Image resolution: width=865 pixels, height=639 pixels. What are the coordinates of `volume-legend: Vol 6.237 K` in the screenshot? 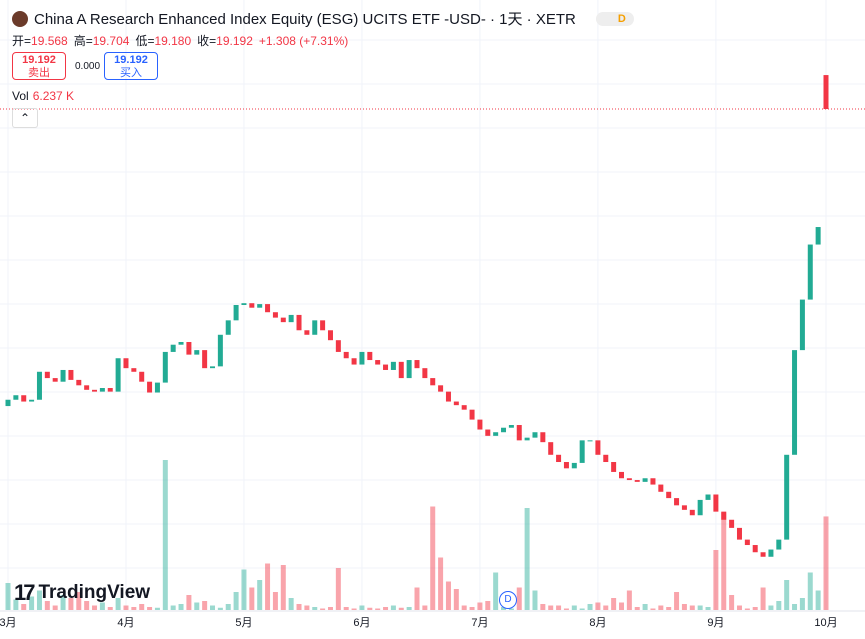 It's located at (43, 96).